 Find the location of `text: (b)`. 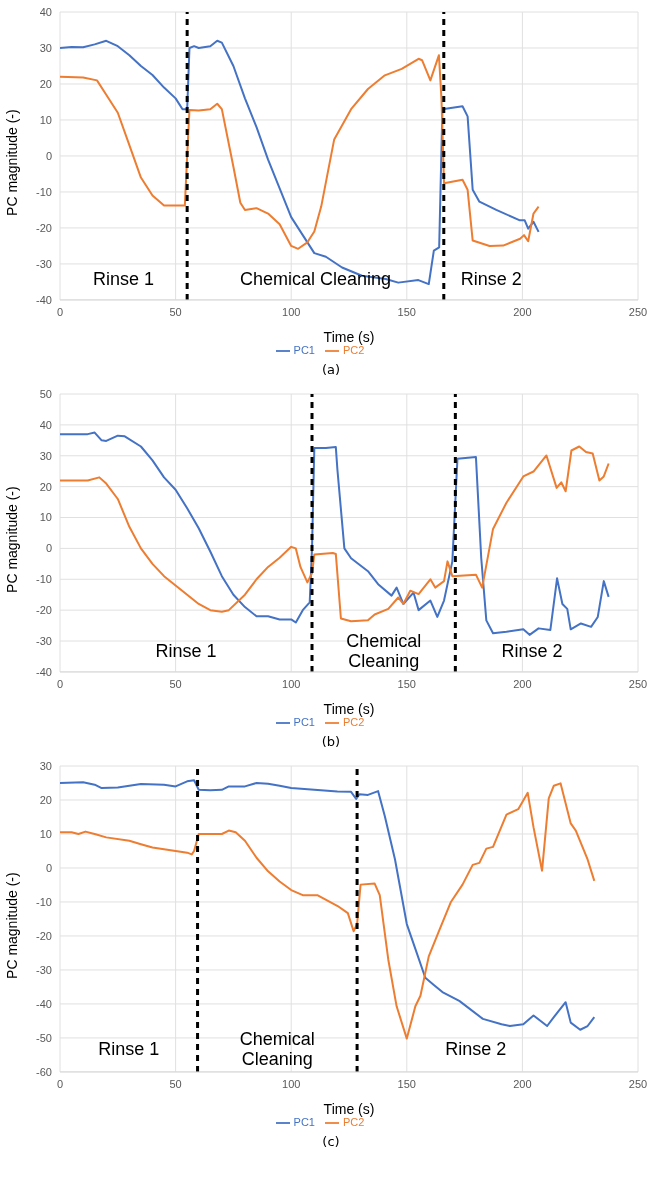

text: (b) is located at coordinates (331, 742).